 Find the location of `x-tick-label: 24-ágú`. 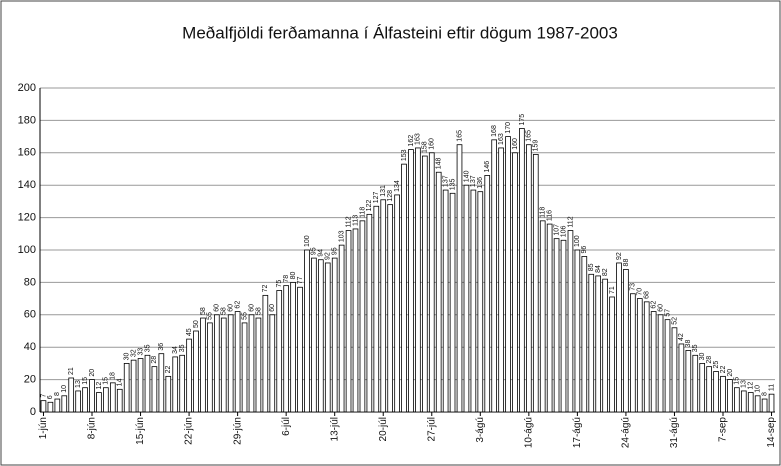

x-tick-label: 24-ágú is located at coordinates (626, 432).